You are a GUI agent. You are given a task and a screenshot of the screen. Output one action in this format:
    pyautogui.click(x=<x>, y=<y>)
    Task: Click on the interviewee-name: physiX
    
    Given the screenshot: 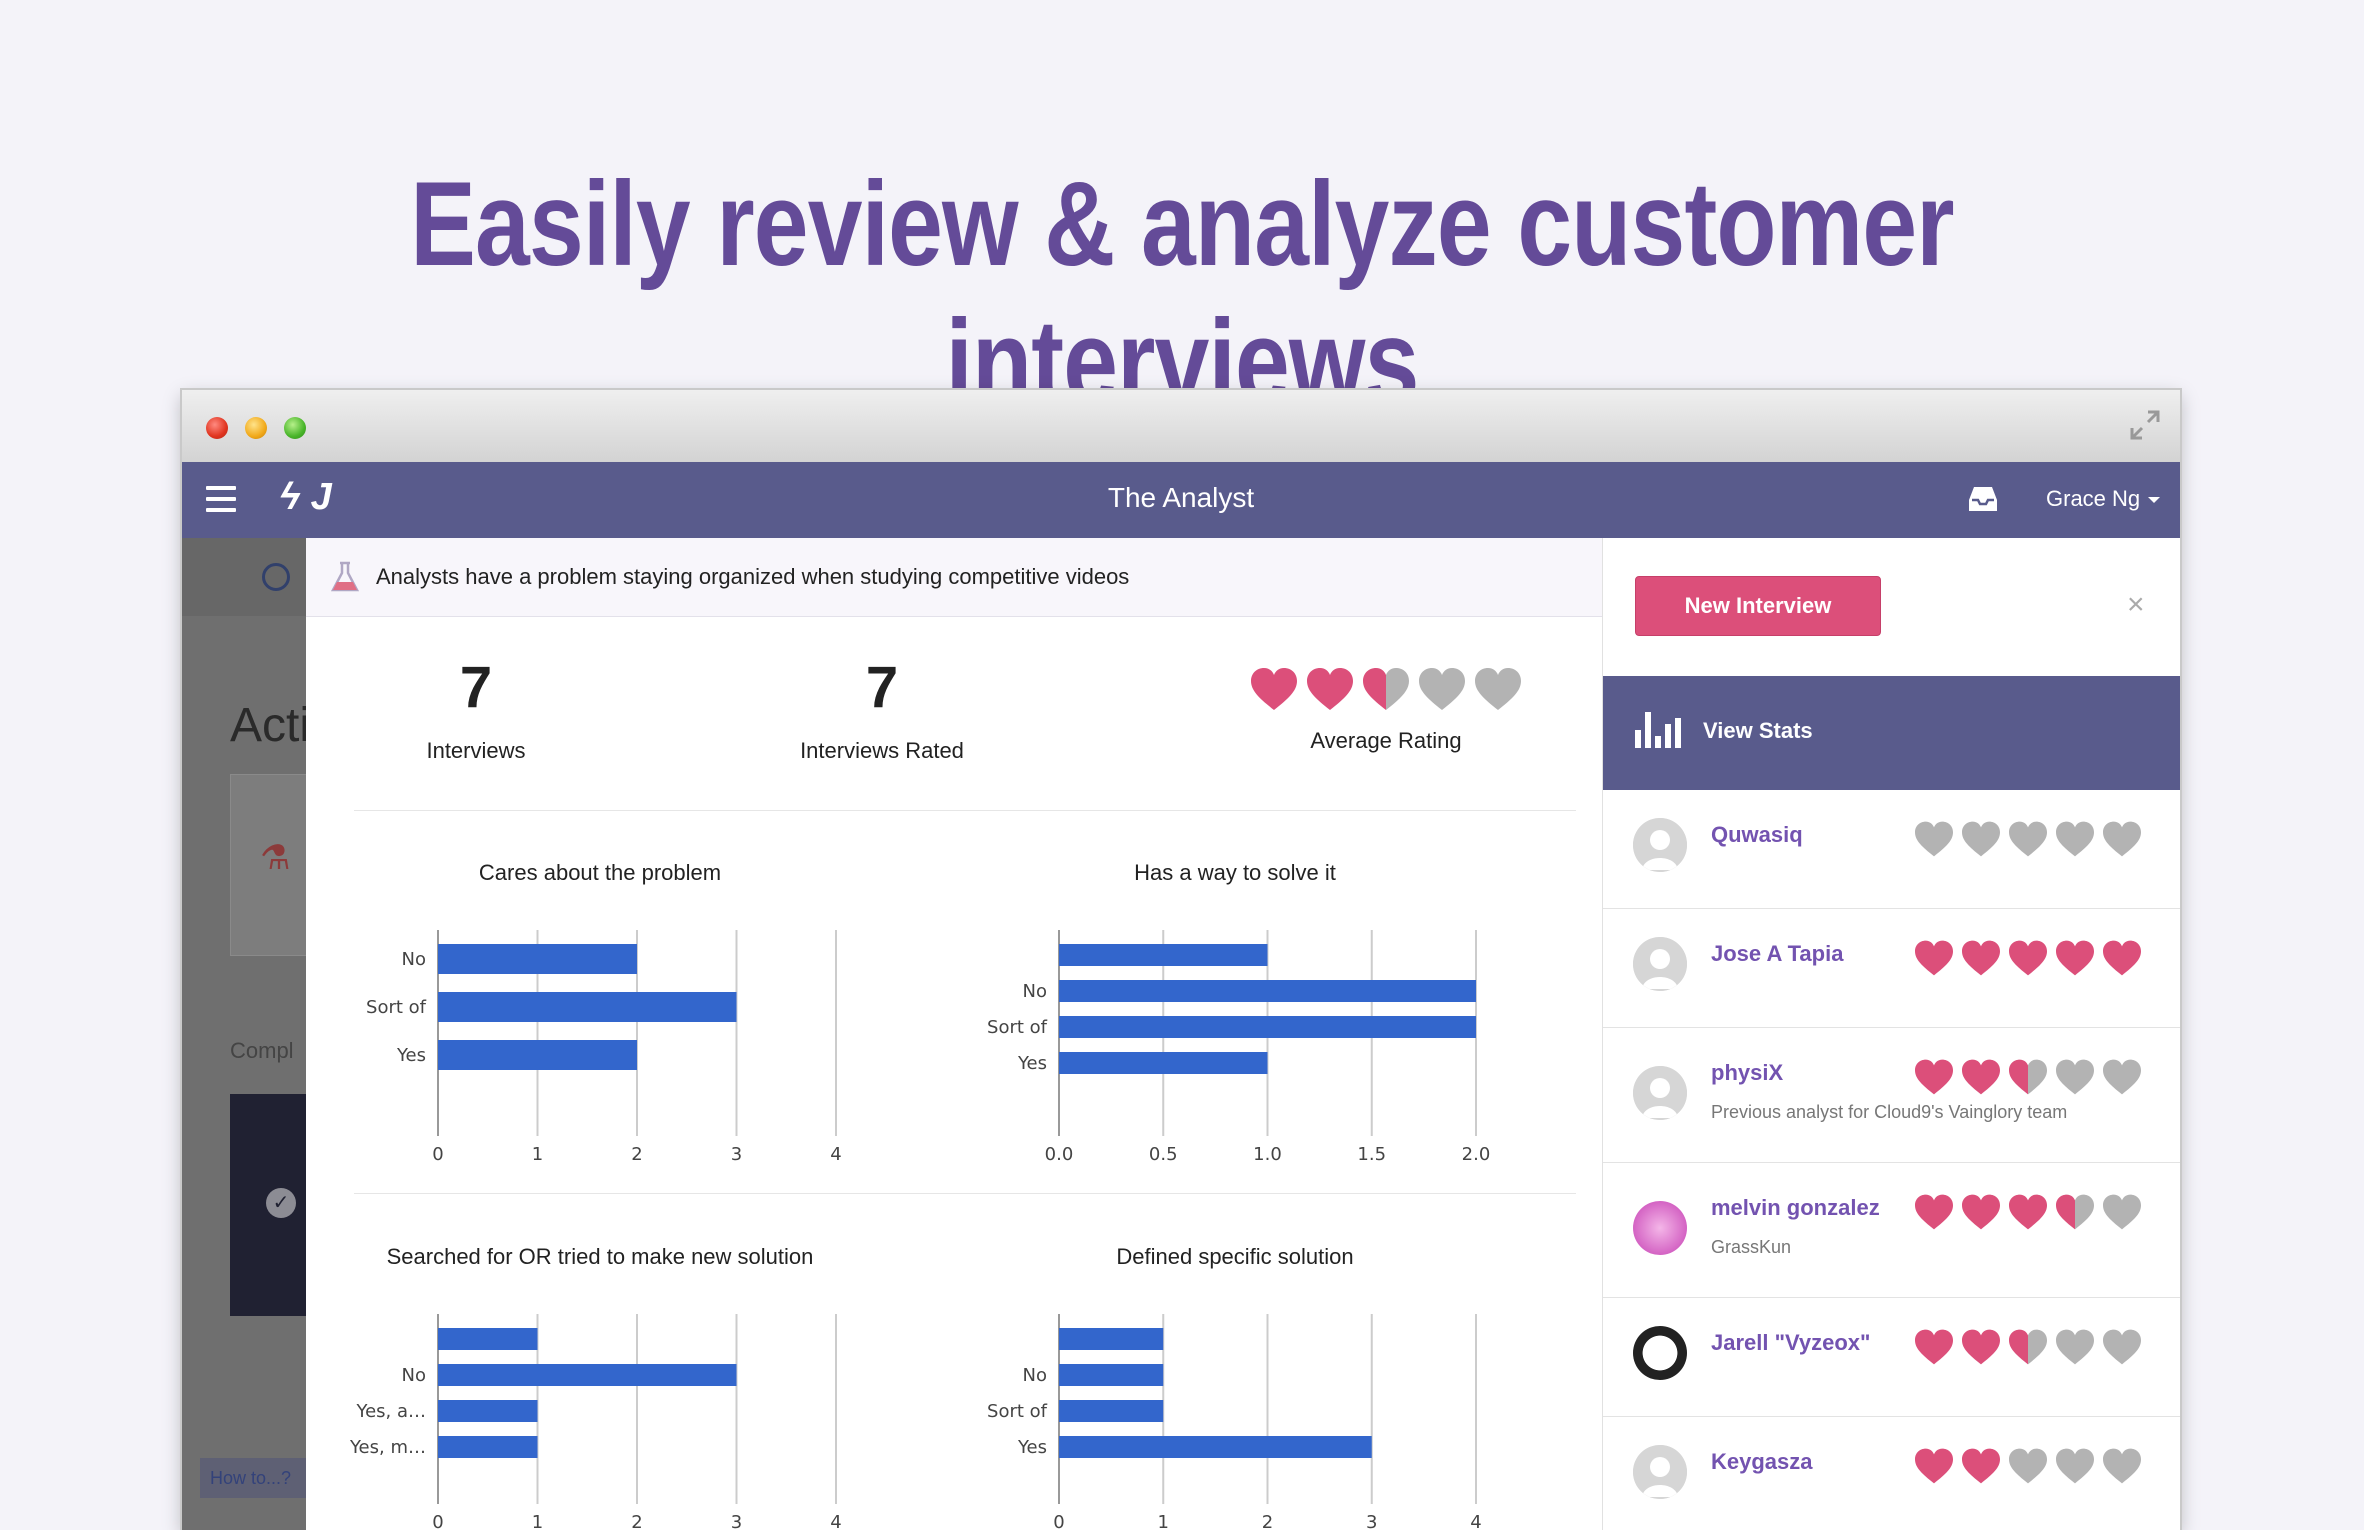 What is the action you would take?
    pyautogui.click(x=1747, y=1072)
    